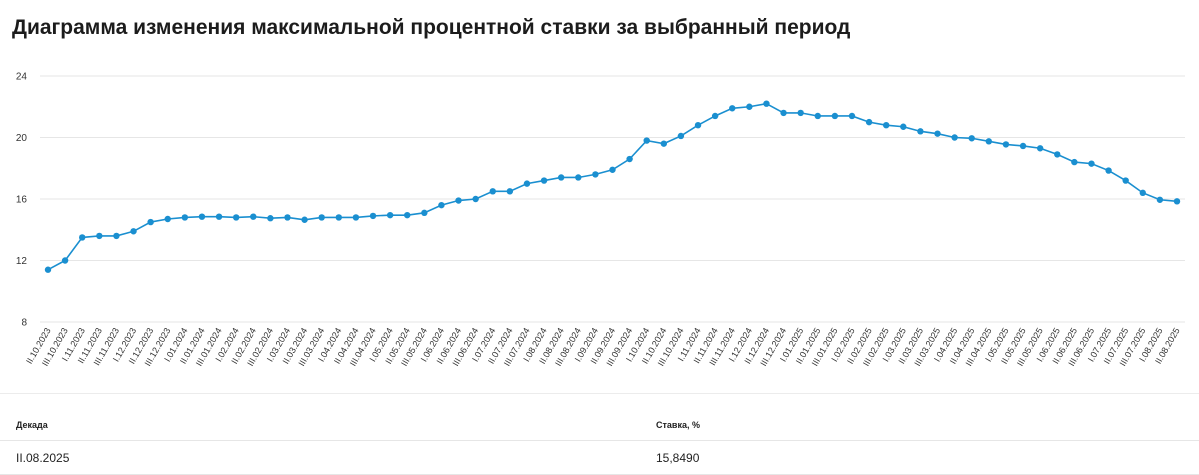 This screenshot has height=475, width=1199. I want to click on y-tick-label: 20, so click(22, 138).